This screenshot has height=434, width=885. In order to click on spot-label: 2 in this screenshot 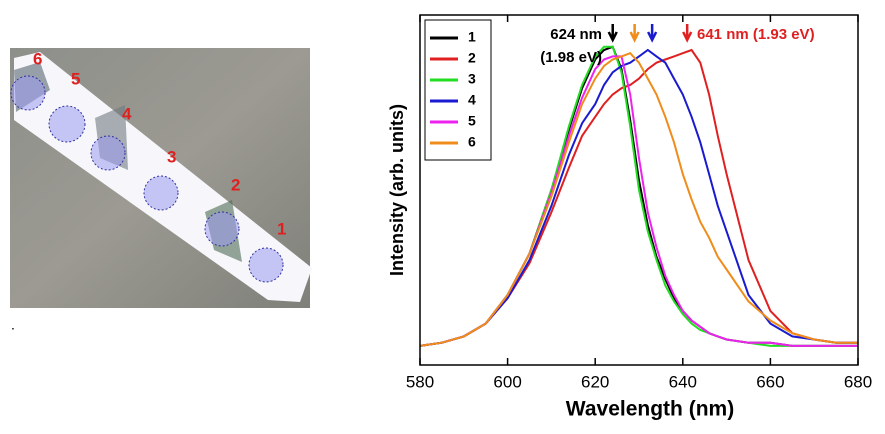, I will do `click(235, 184)`.